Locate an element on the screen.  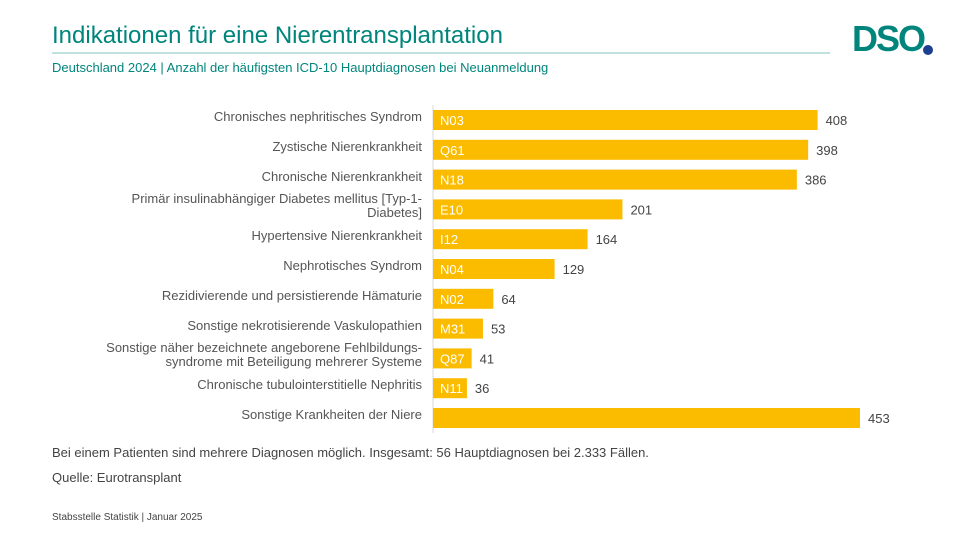
source: Quelle: Eurotransplant is located at coordinates (117, 477).